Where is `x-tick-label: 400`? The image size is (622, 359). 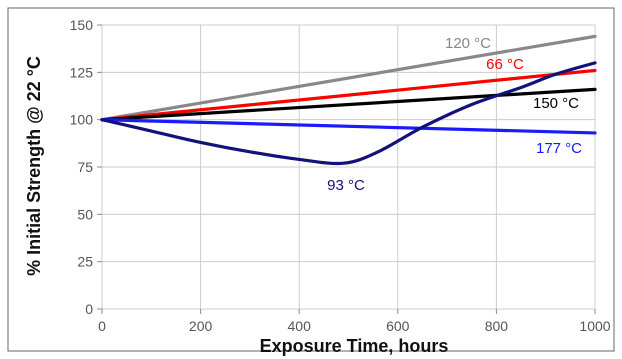 x-tick-label: 400 is located at coordinates (300, 326).